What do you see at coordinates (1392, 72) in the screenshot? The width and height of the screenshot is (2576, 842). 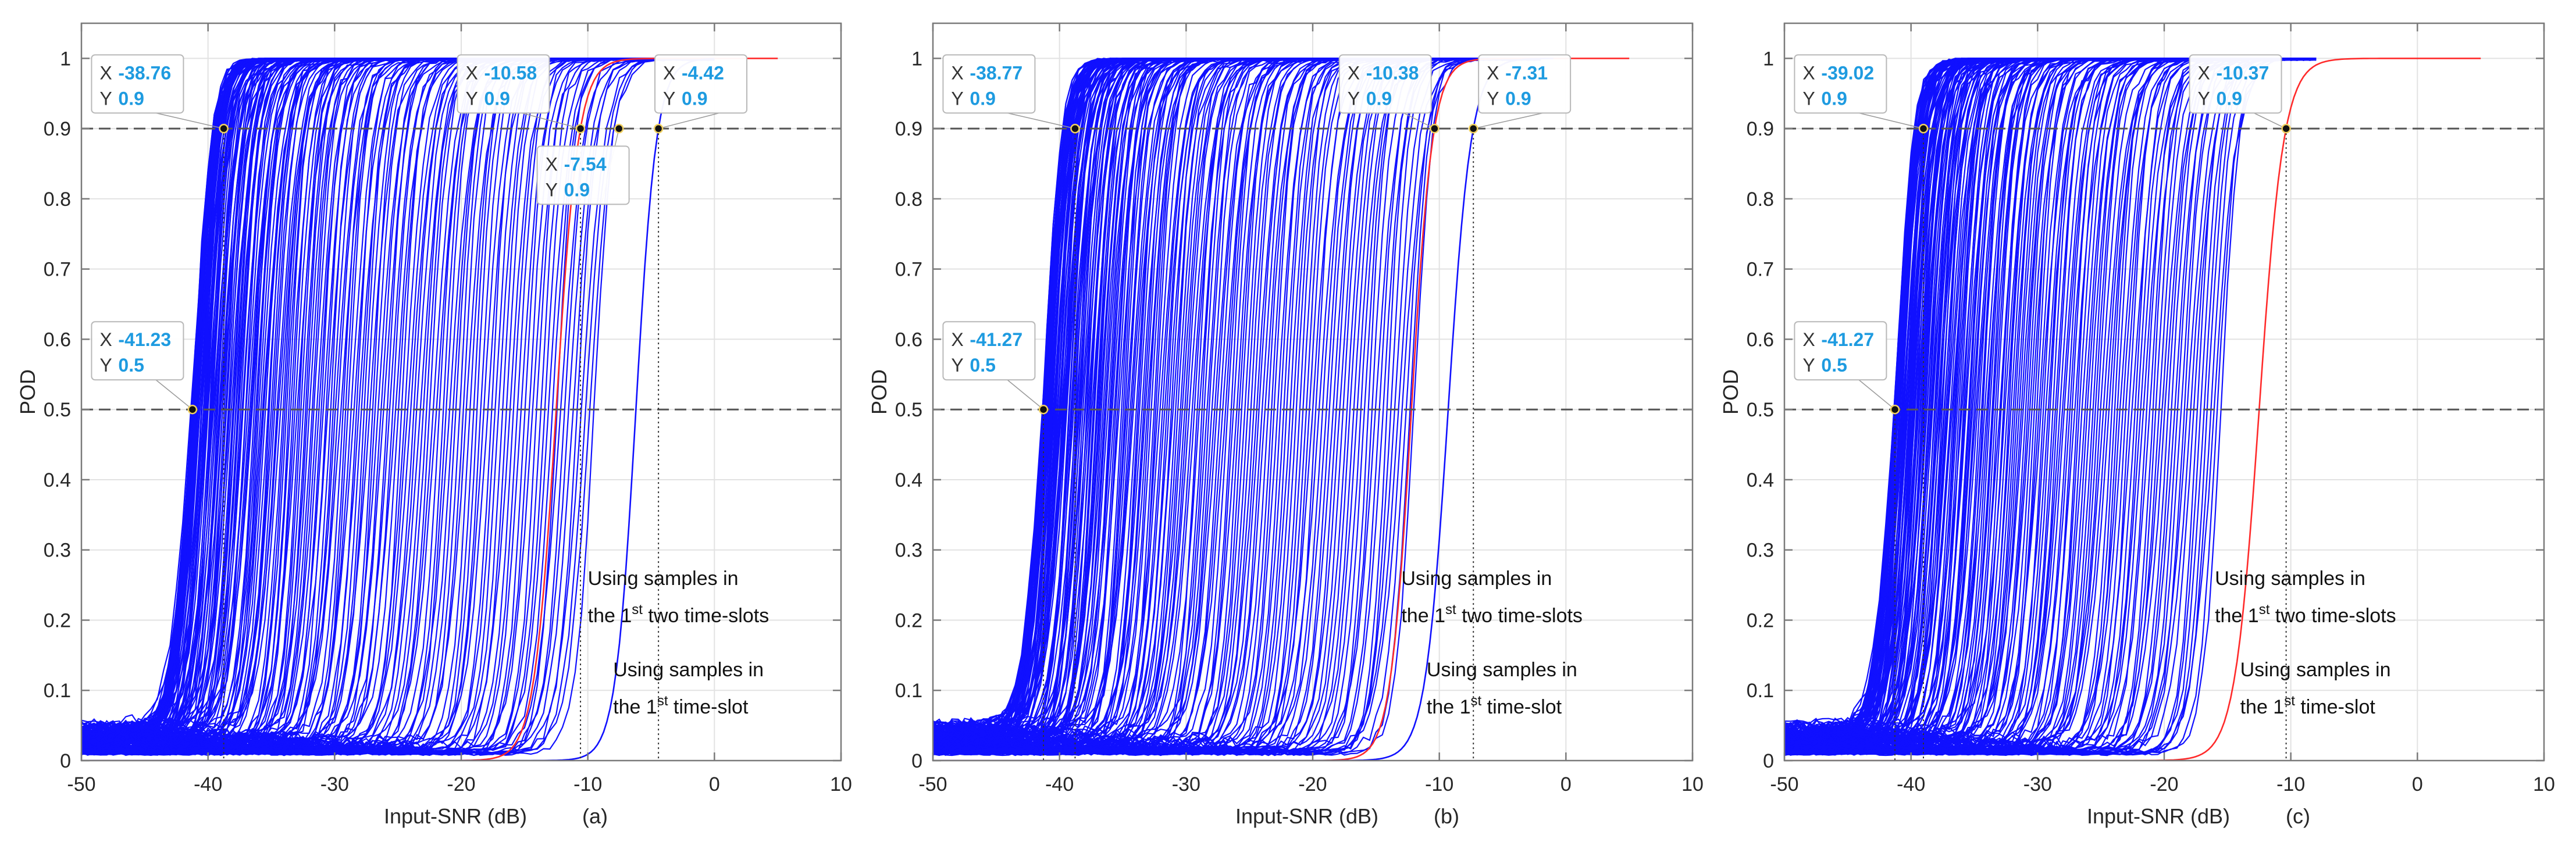 I see `datatip-x-value: -10.38` at bounding box center [1392, 72].